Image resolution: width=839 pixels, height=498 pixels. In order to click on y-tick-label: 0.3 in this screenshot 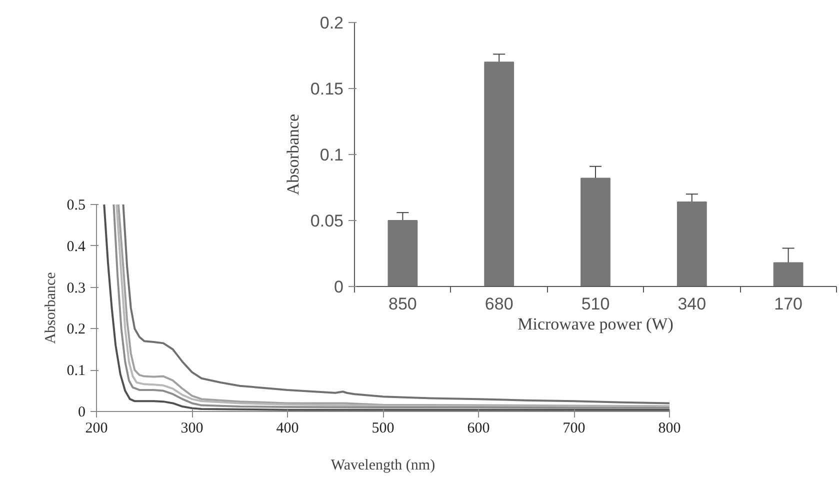, I will do `click(76, 288)`.